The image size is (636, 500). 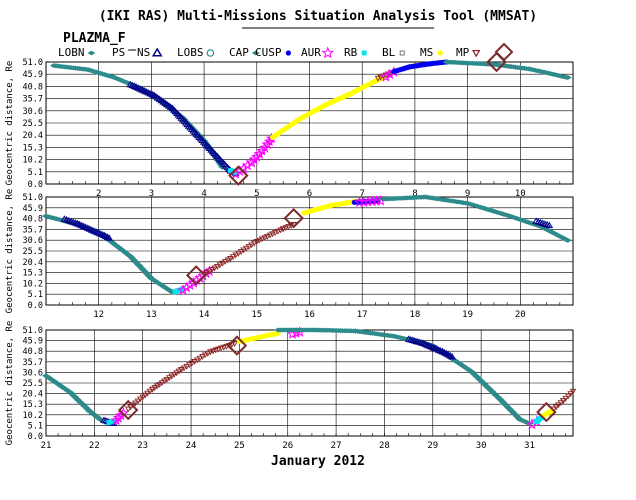 What do you see at coordinates (236, 172) in the screenshot?
I see `data-point-rb` at bounding box center [236, 172].